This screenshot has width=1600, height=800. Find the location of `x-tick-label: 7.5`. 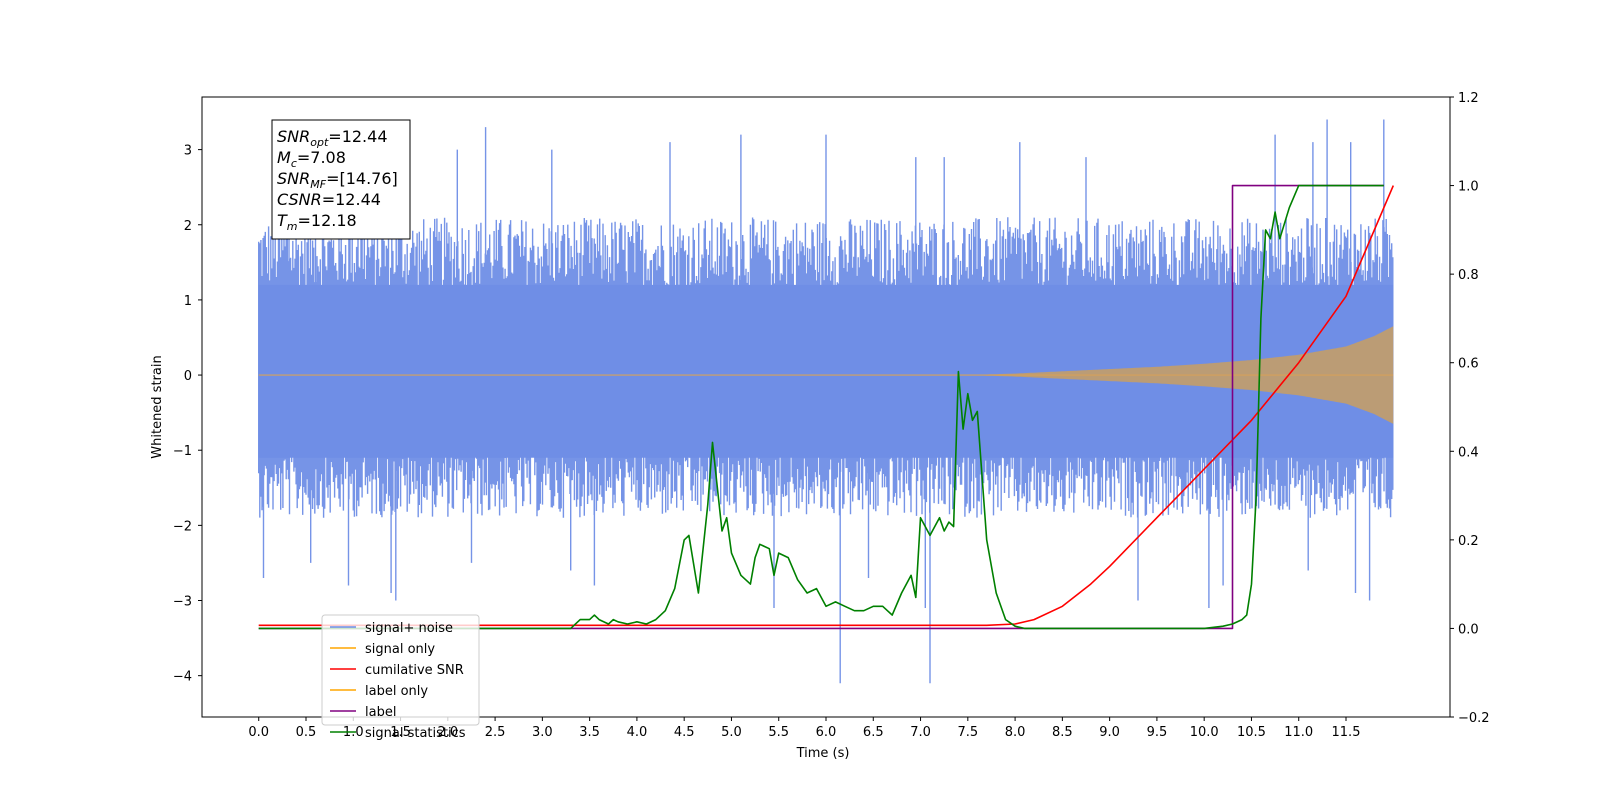

x-tick-label: 7.5 is located at coordinates (967, 732).